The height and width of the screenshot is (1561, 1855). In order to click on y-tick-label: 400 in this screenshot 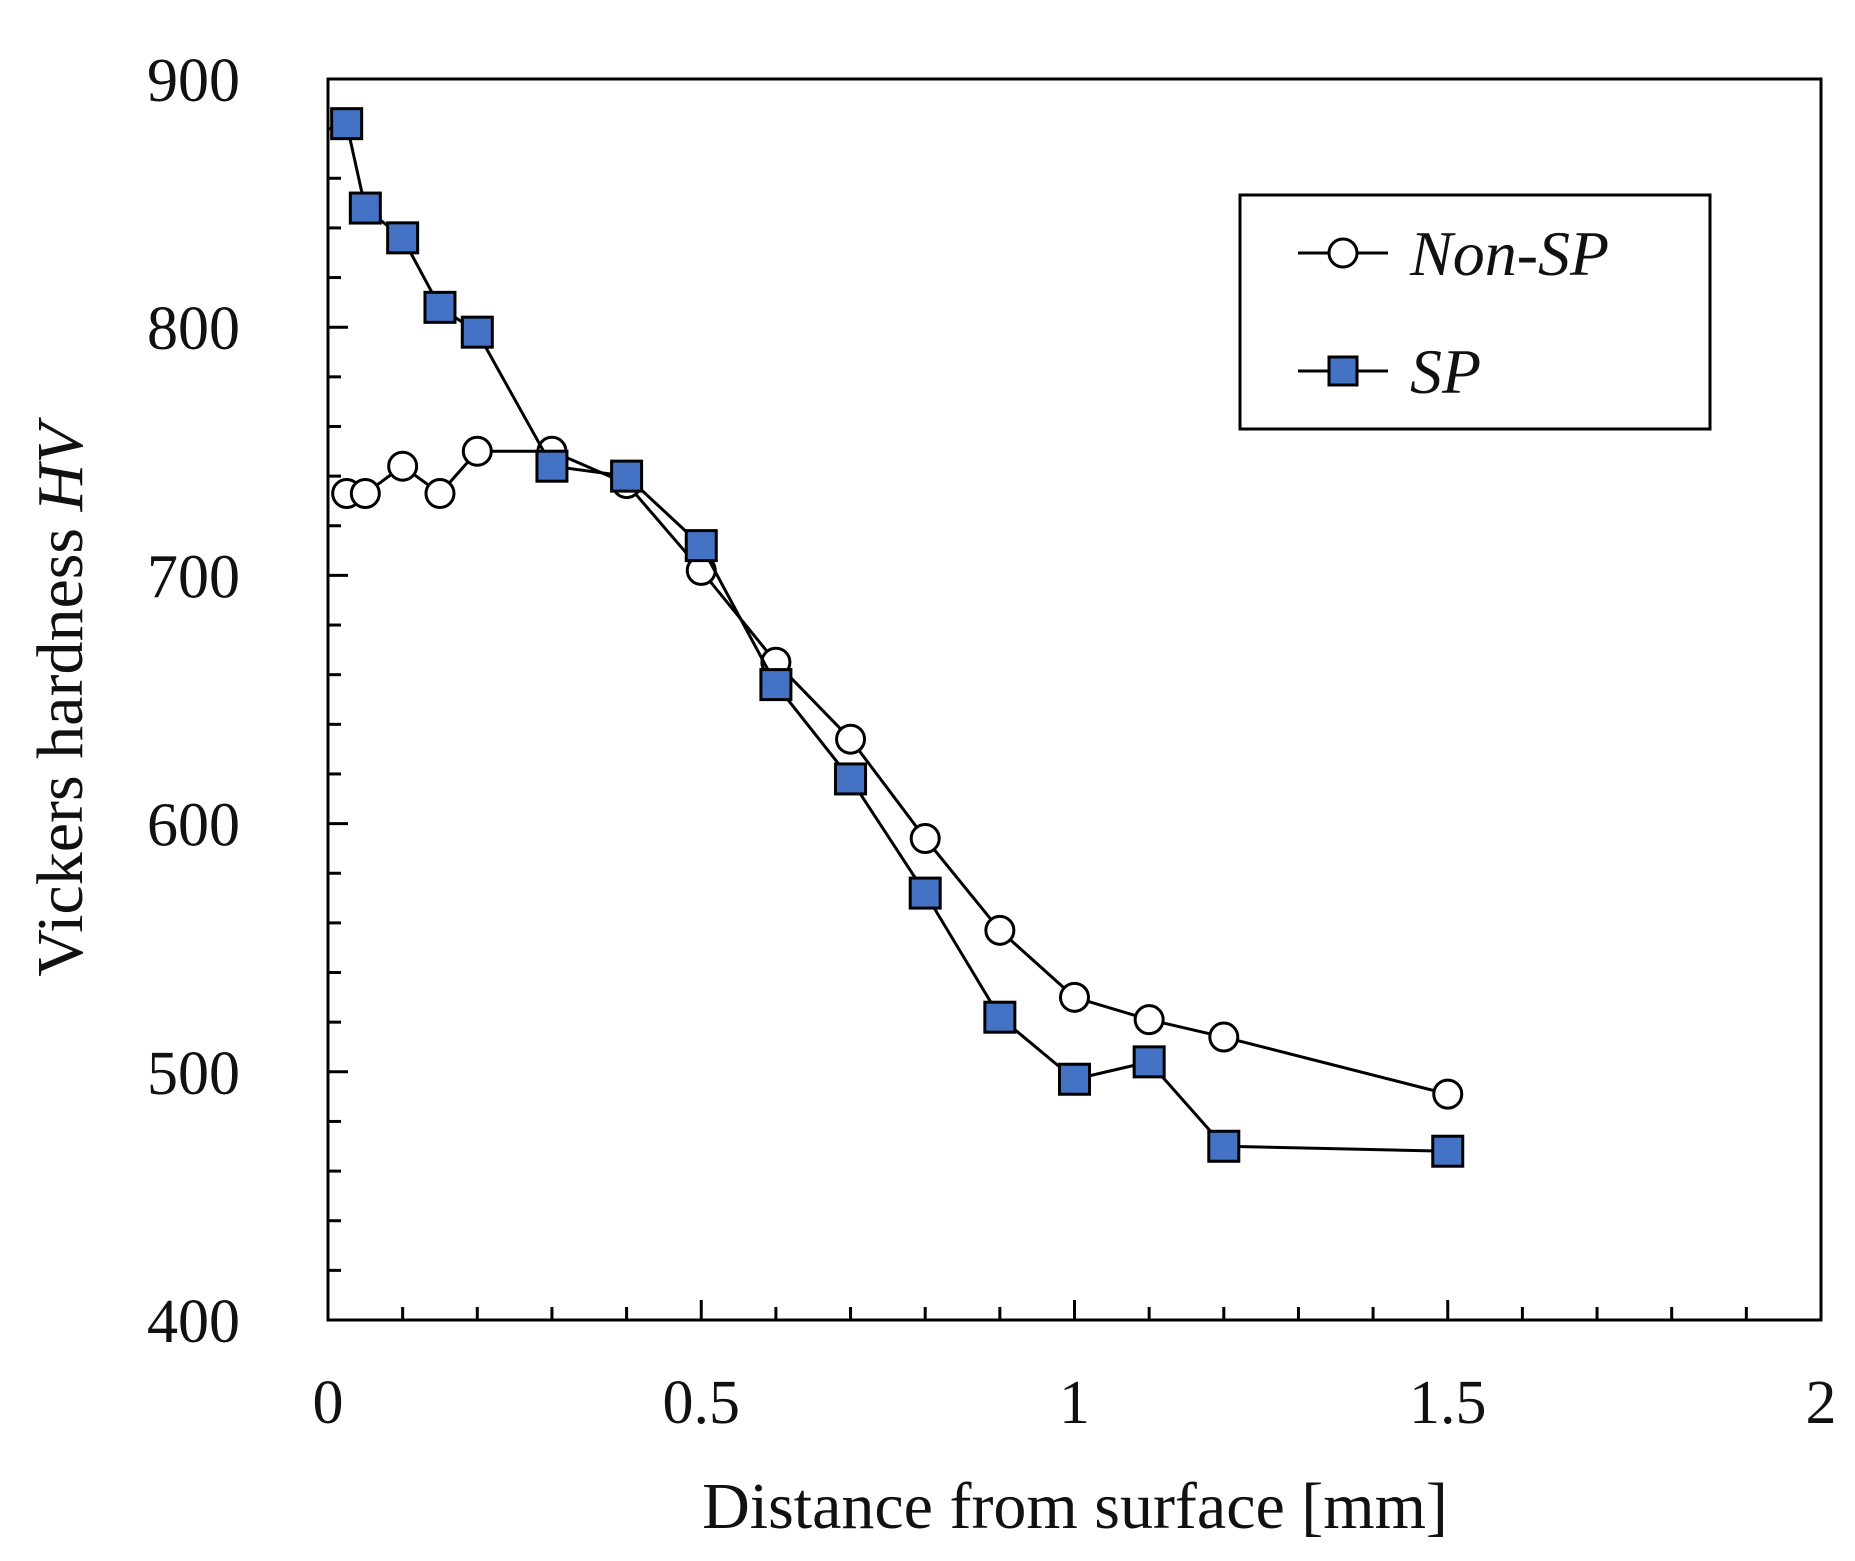, I will do `click(193, 1322)`.